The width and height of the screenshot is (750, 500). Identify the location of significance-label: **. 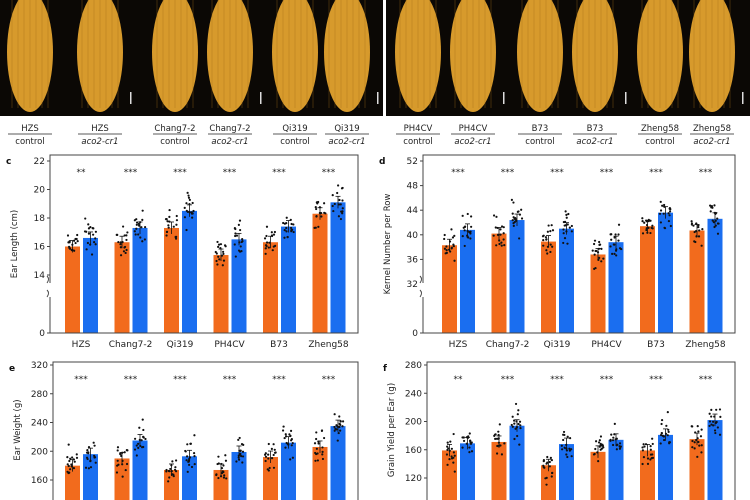
(82, 173).